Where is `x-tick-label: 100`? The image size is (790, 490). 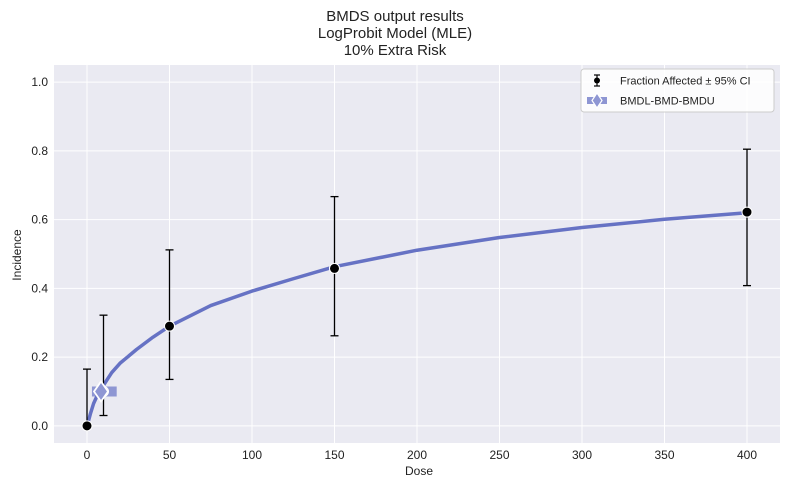 x-tick-label: 100 is located at coordinates (252, 455).